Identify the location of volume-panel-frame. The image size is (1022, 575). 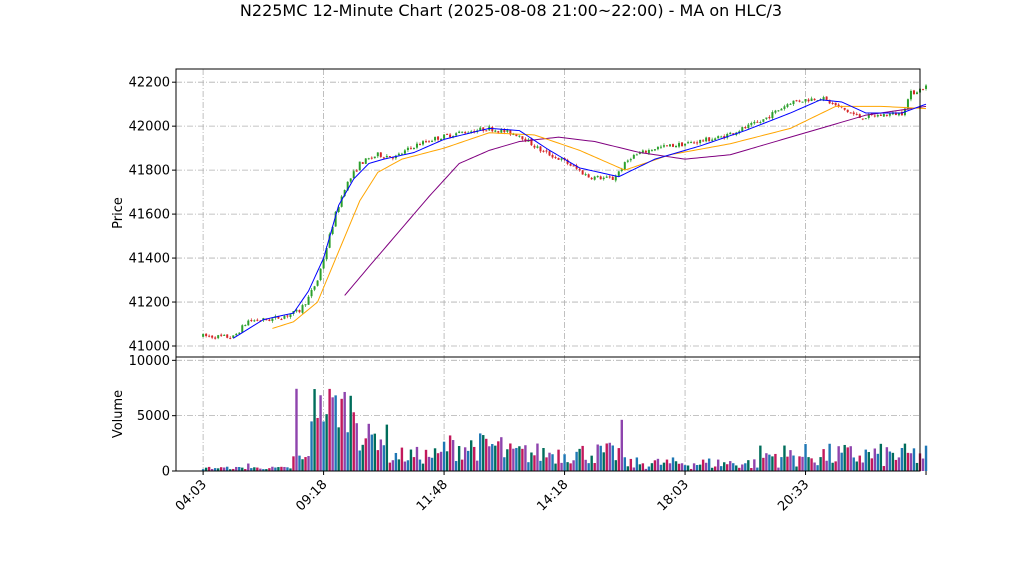
(548, 414).